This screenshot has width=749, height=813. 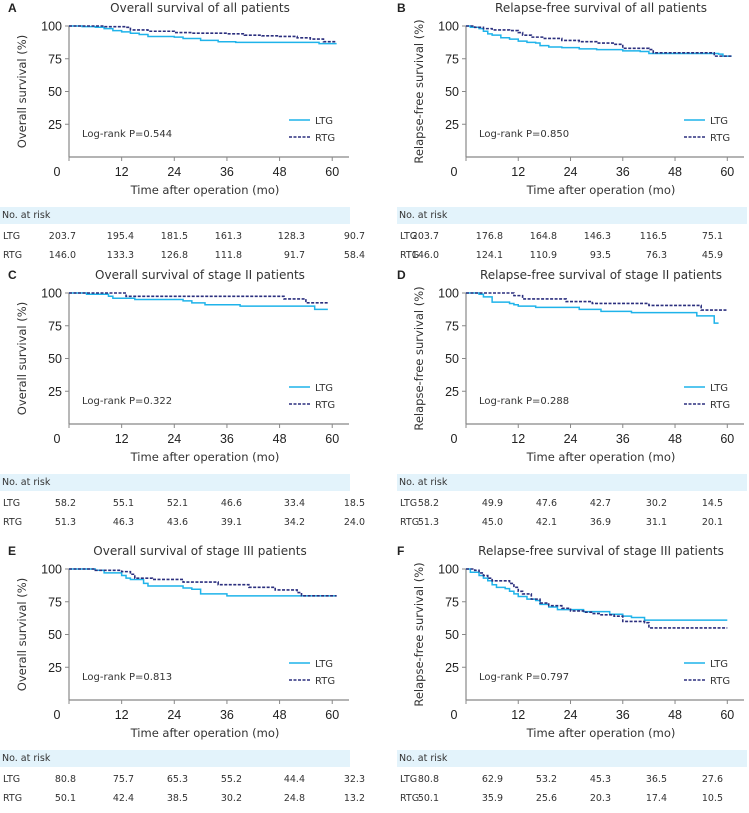 I want to click on panel-letter: A, so click(x=12, y=8).